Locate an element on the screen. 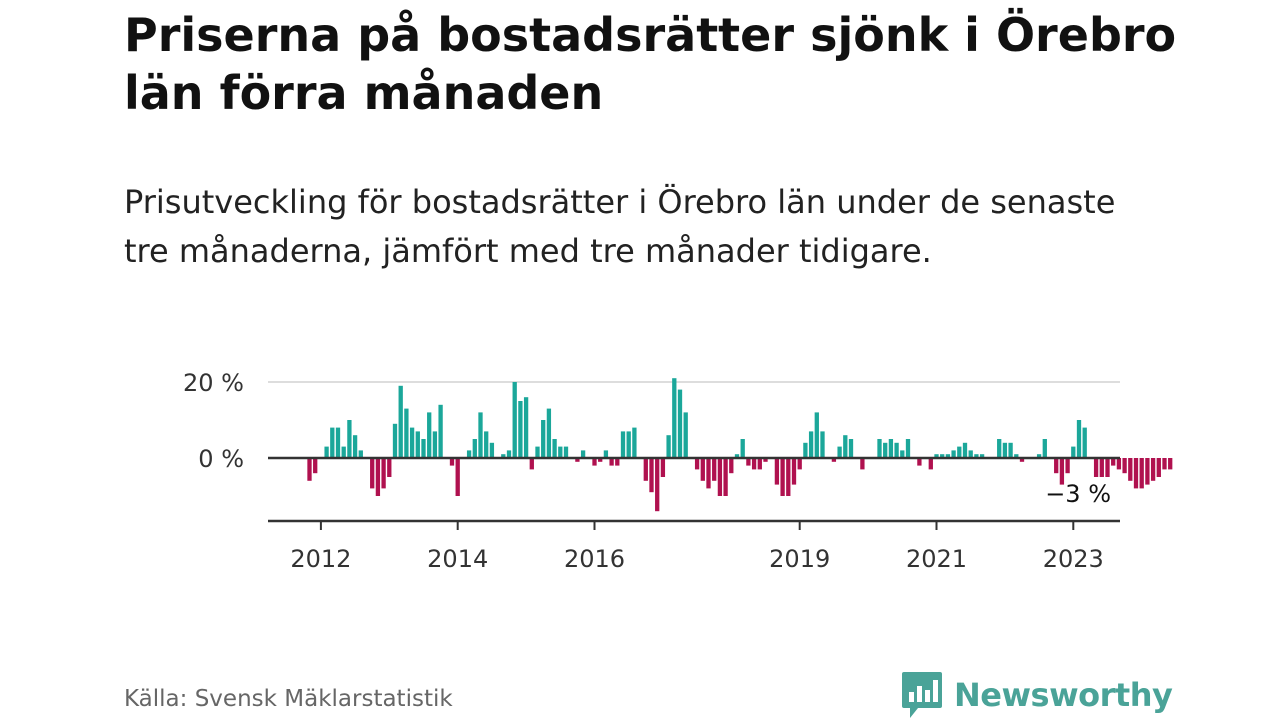 This screenshot has height=720, width=1280. last-value-label: −3 % is located at coordinates (1078, 494).